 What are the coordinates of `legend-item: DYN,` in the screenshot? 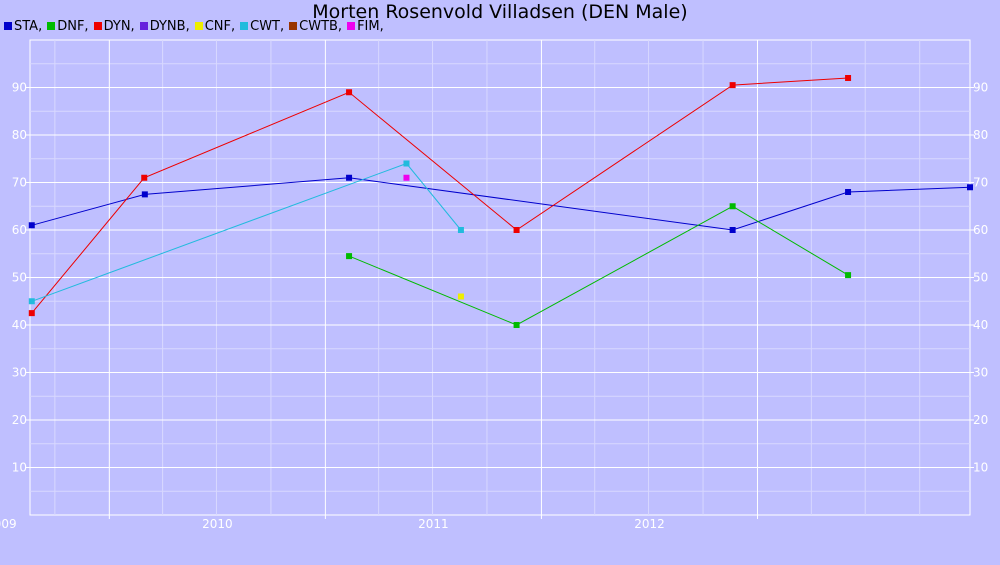 It's located at (114, 27).